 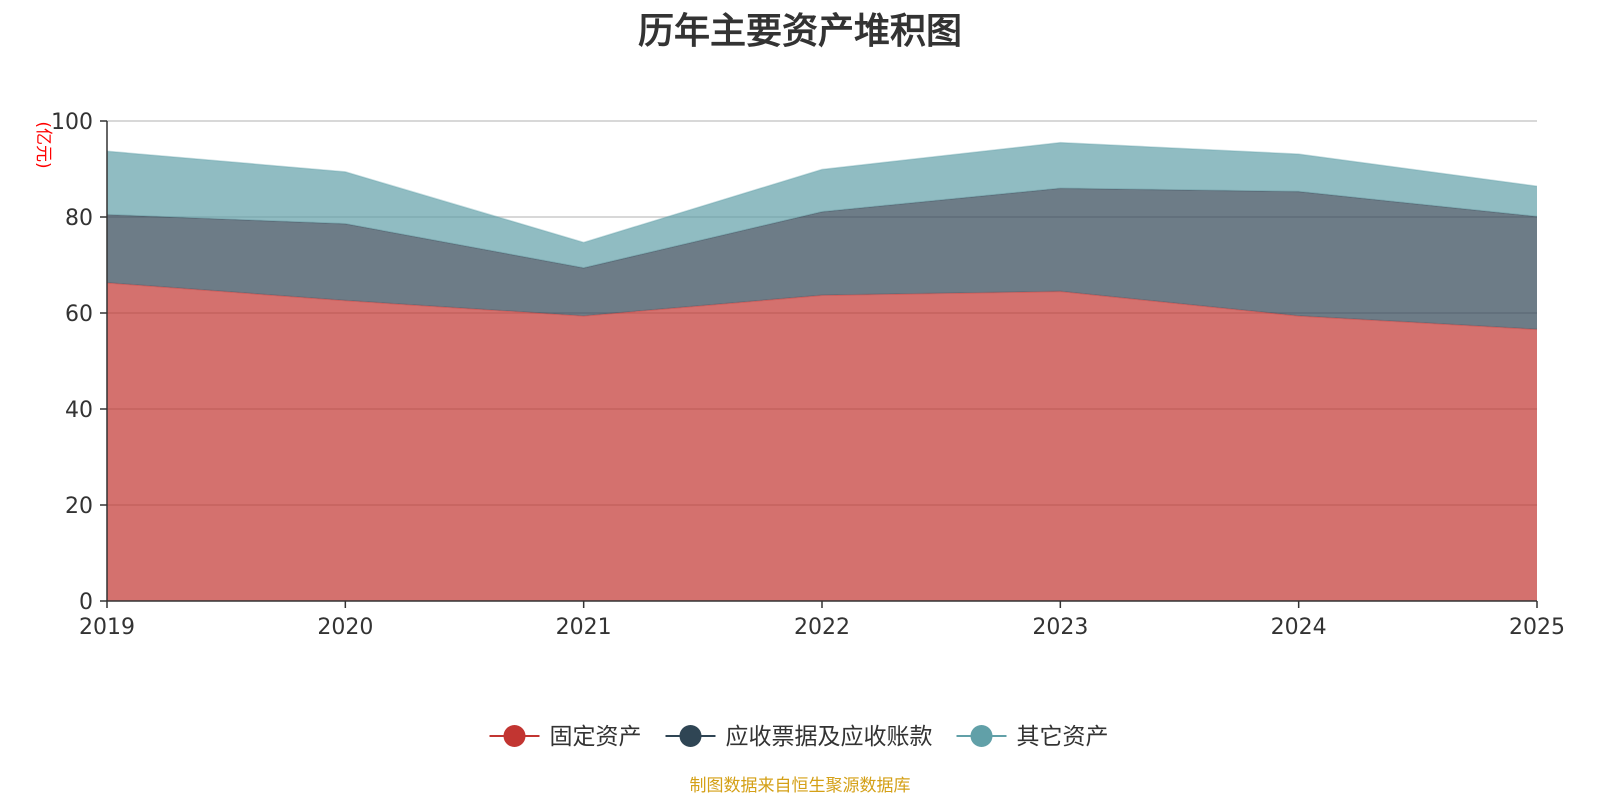 I want to click on x-tick-label-2022: 2022, so click(x=822, y=627).